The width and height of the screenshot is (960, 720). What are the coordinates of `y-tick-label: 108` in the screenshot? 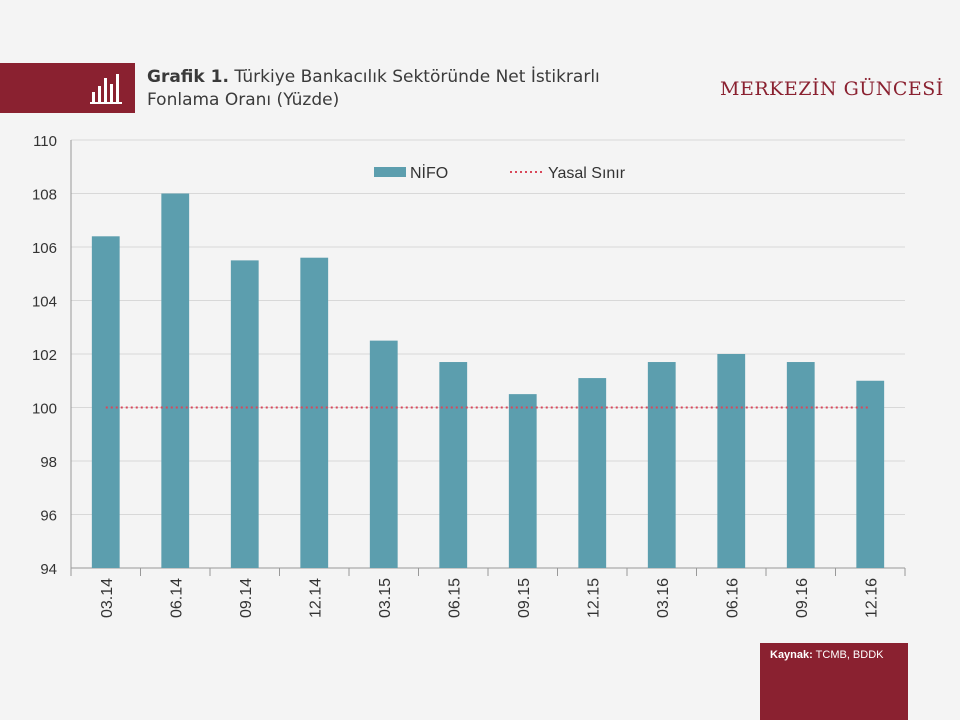 It's located at (44, 195).